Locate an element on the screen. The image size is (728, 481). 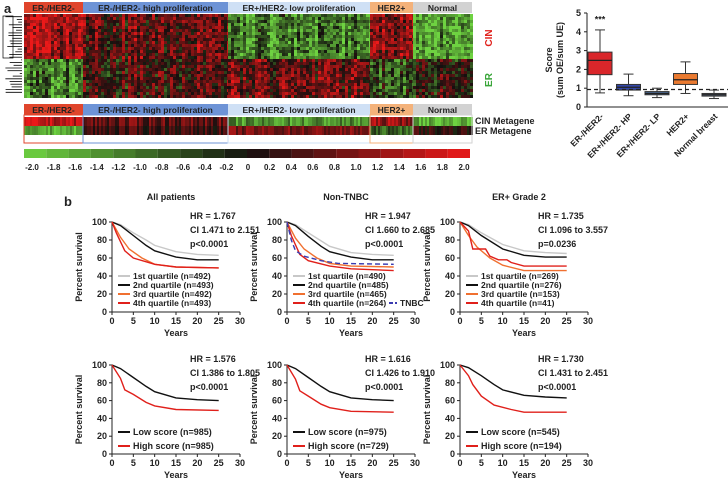
colorbar-swatch is located at coordinates (35, 153).